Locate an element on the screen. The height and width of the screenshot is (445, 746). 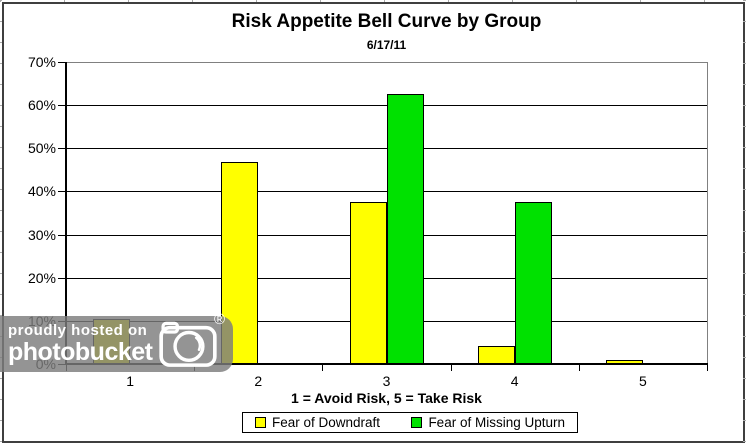
legend-label: Fear of Downdraft is located at coordinates (326, 422).